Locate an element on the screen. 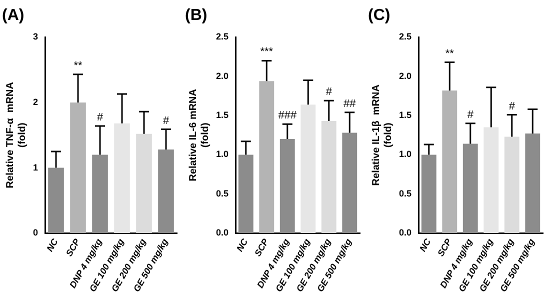  y-axis-title: Relative TNF-α mRNA (fold) is located at coordinates (16, 135).